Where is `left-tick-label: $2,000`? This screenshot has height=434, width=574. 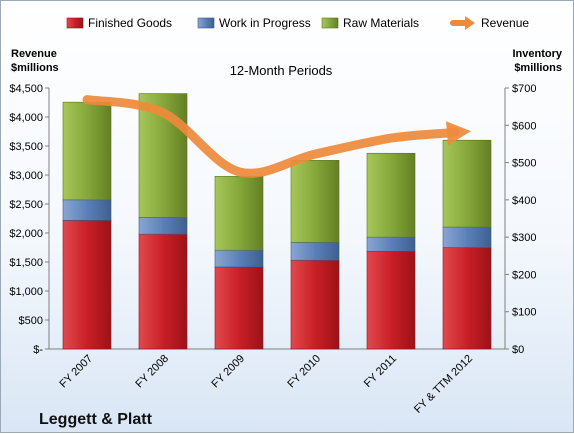
left-tick-label: $2,000 is located at coordinates (26, 234).